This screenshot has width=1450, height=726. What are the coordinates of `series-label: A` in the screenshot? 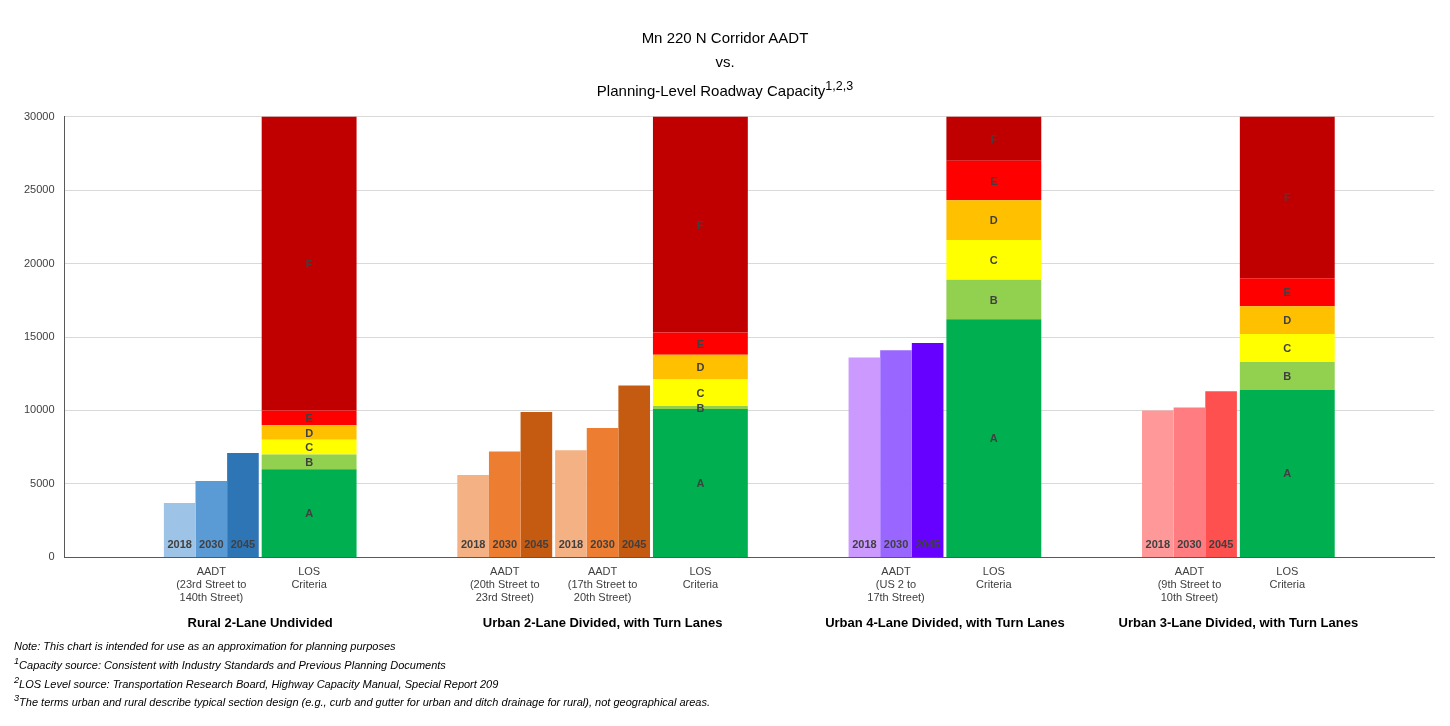 It's located at (309, 513).